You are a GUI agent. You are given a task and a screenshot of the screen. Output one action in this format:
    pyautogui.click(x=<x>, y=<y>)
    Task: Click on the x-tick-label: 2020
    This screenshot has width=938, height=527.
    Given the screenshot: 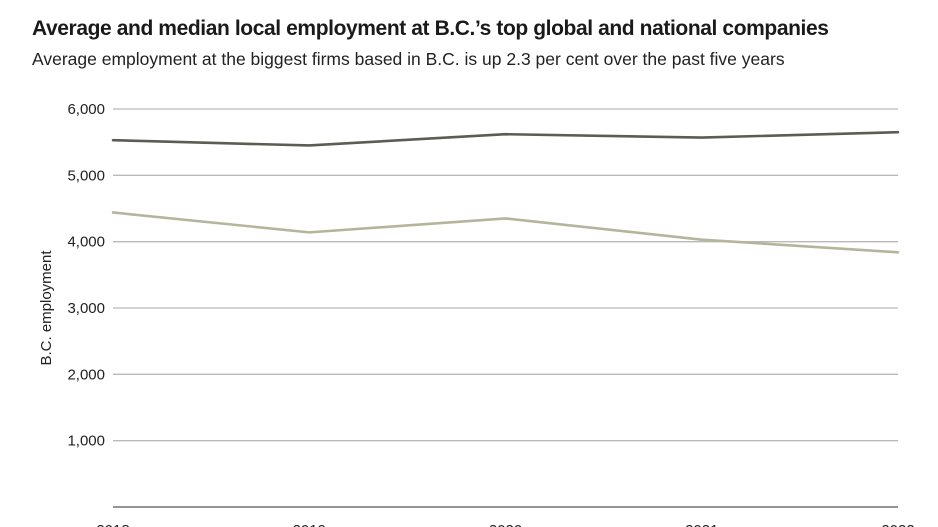 What is the action you would take?
    pyautogui.click(x=505, y=524)
    